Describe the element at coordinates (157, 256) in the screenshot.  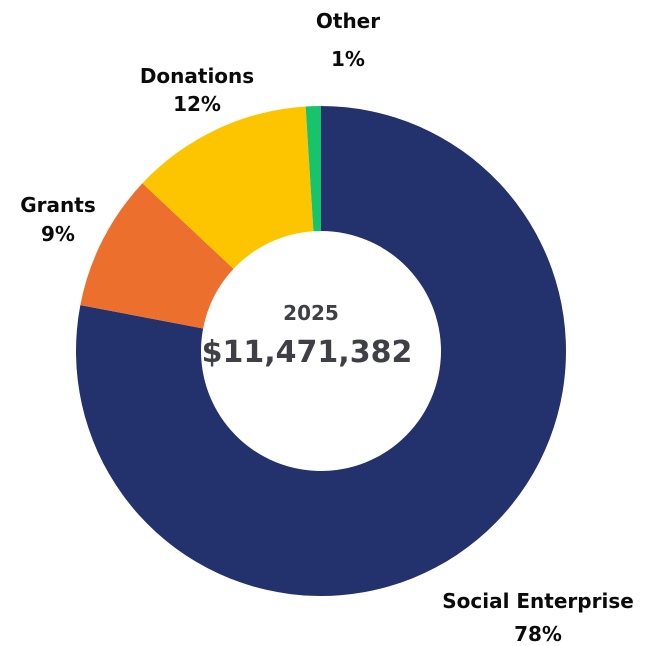
I see `slice-grants` at that location.